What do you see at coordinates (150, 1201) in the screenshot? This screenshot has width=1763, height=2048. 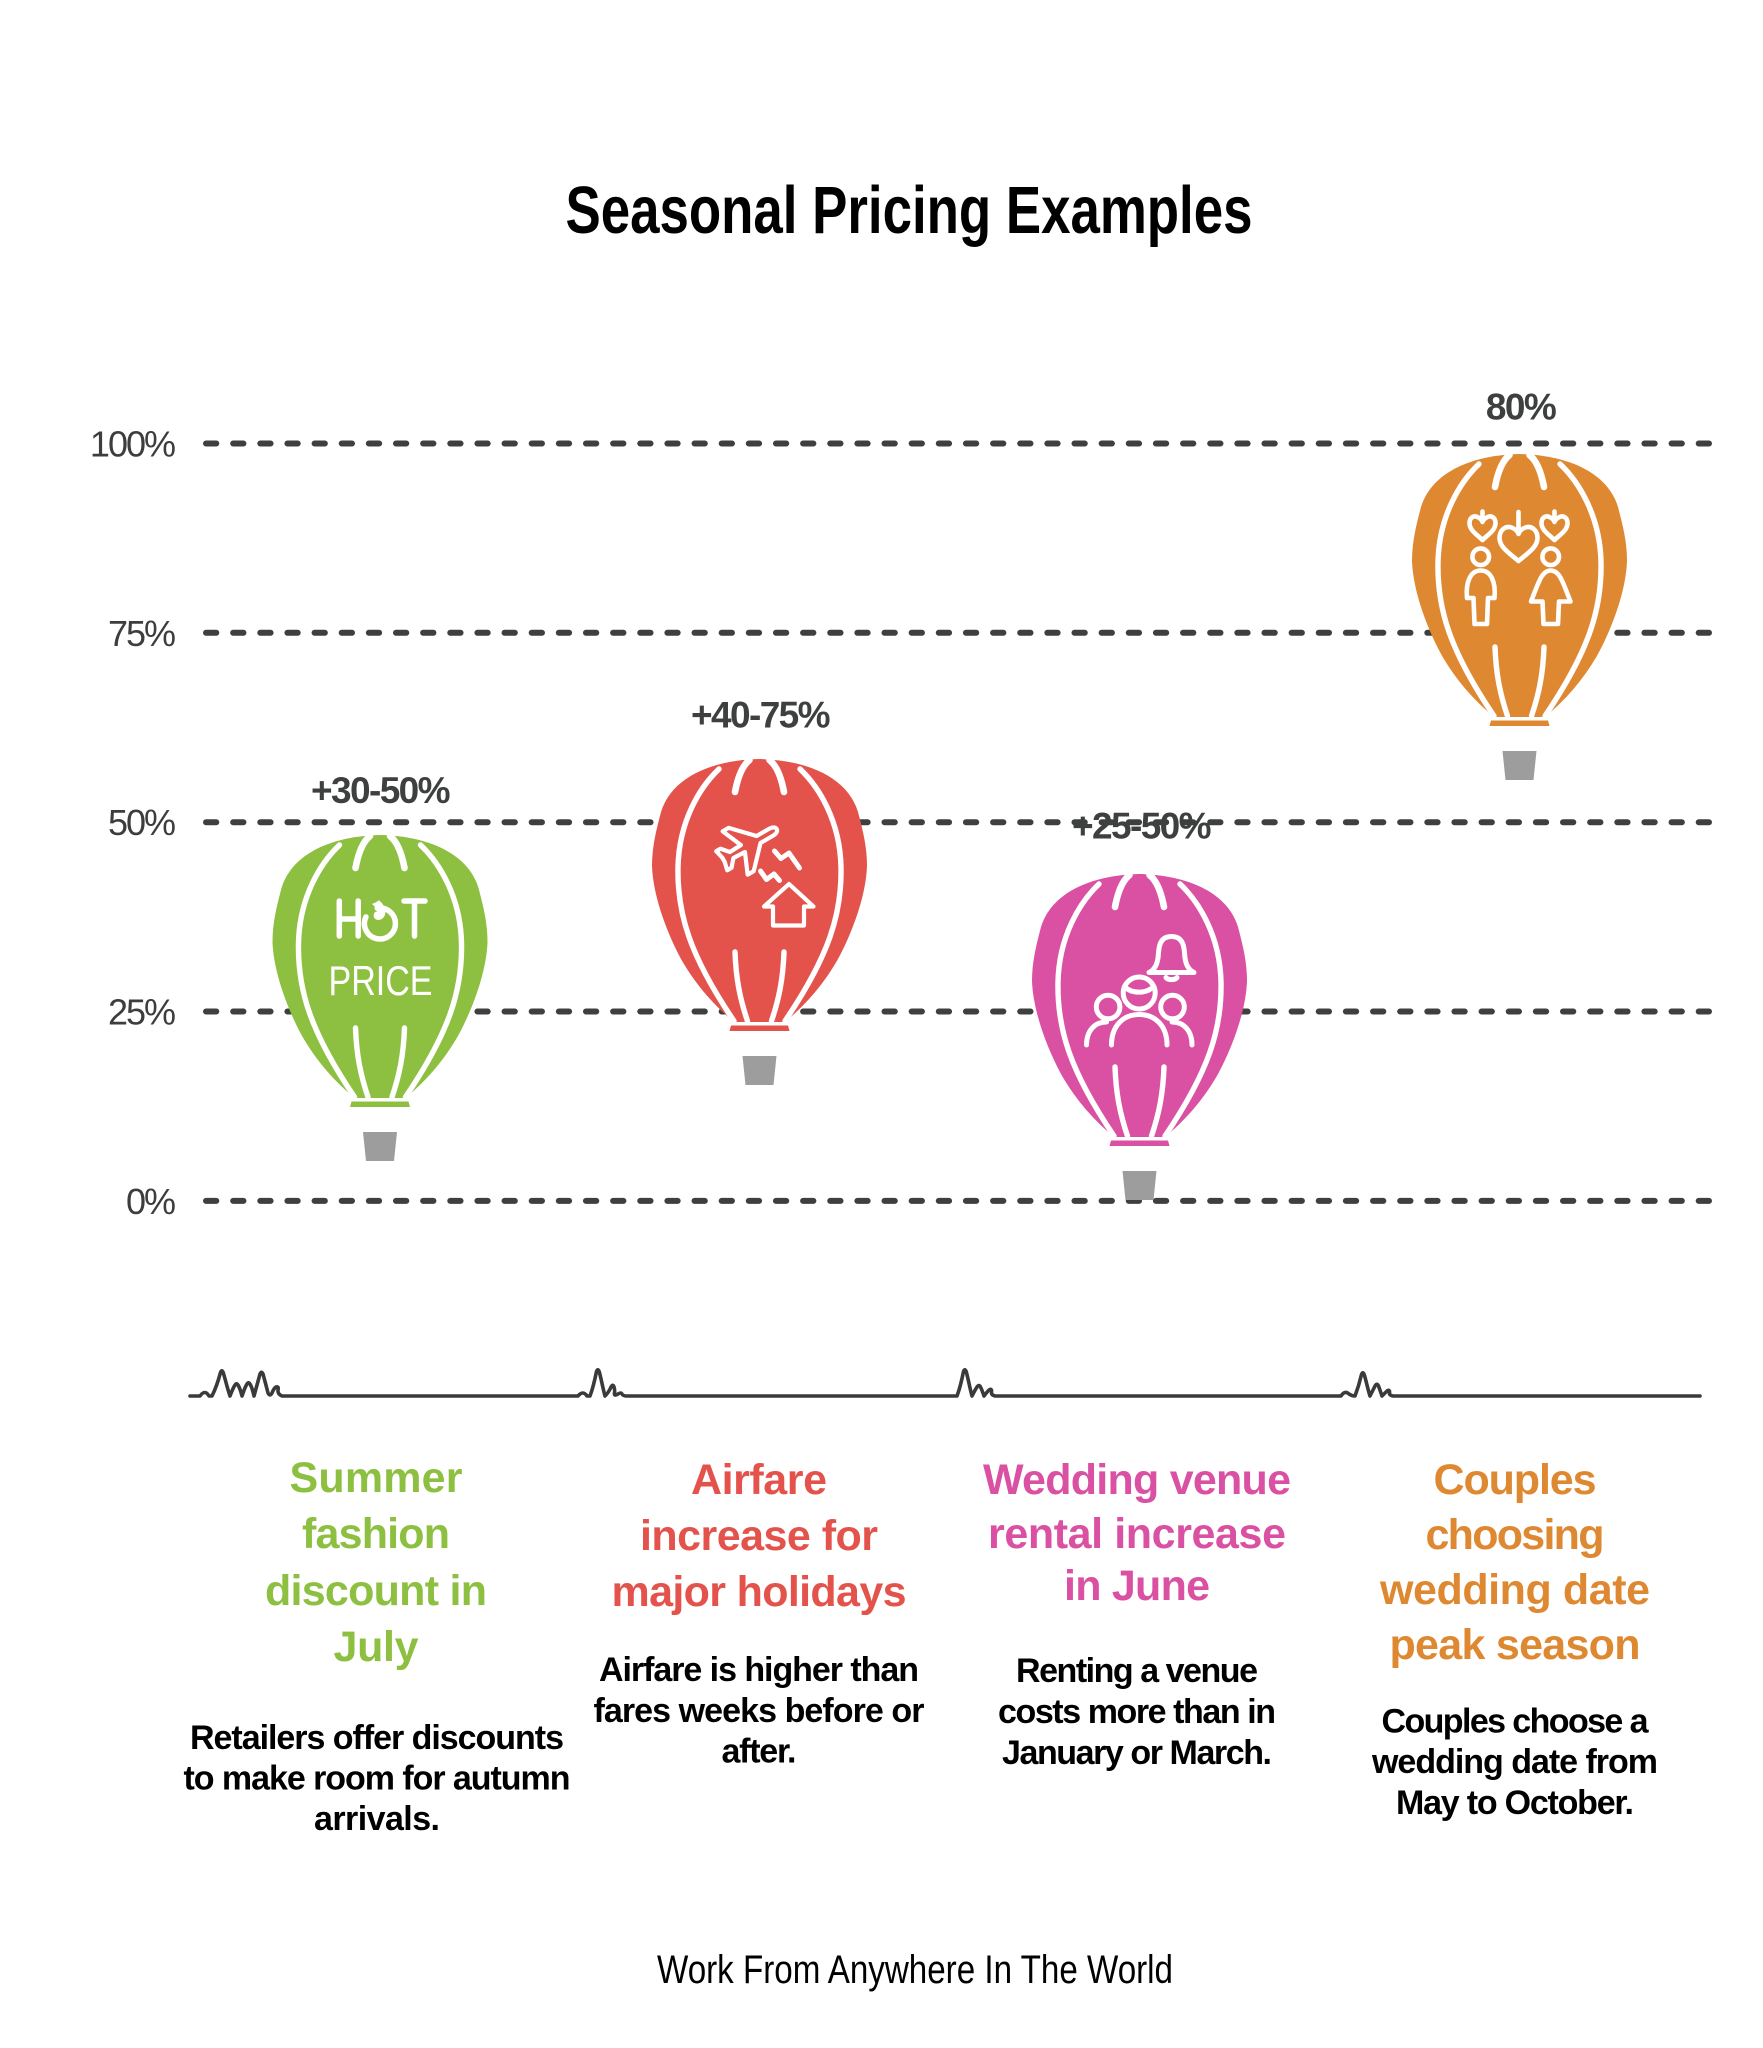 I see `svg-text: 0%` at bounding box center [150, 1201].